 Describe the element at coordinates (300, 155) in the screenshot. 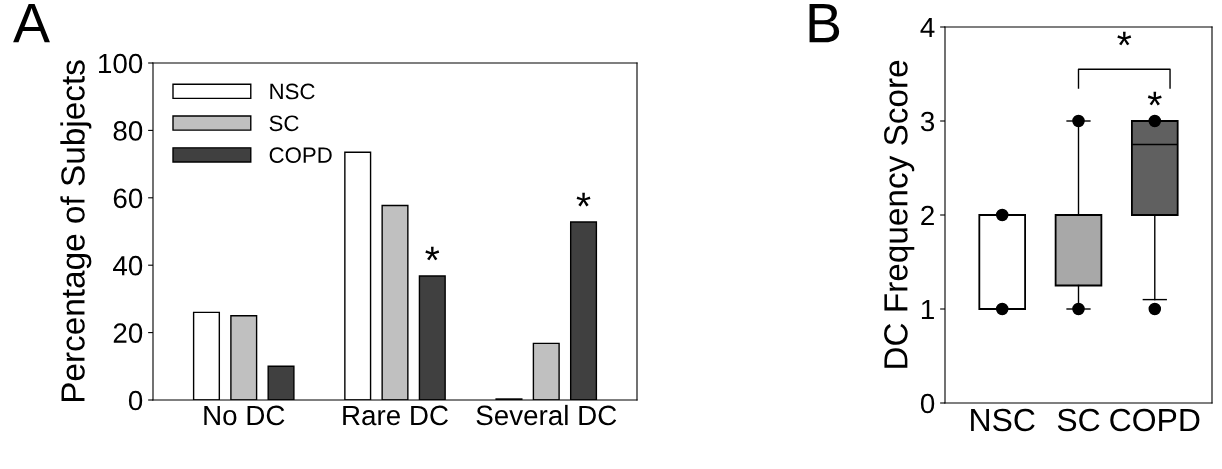

I see `legend-label: COPD` at that location.